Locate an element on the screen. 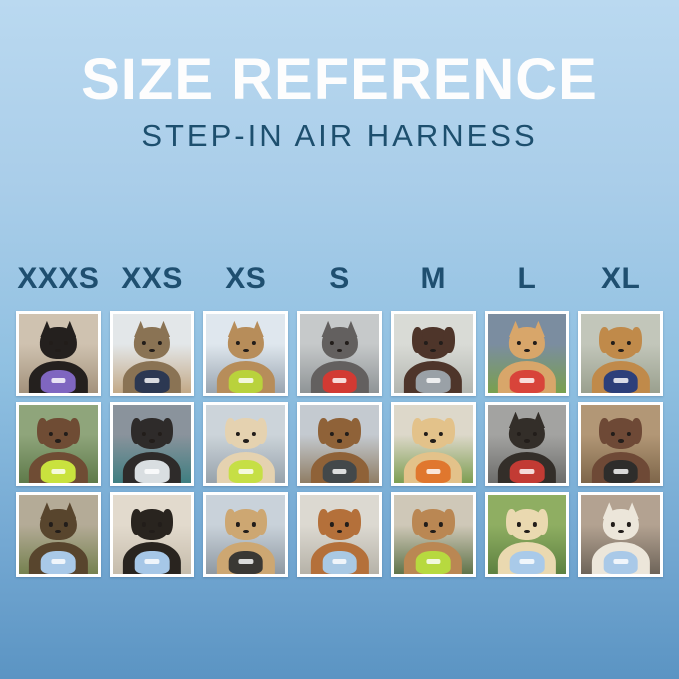 The width and height of the screenshot is (679, 679). photo-xs-row1 is located at coordinates (246, 353).